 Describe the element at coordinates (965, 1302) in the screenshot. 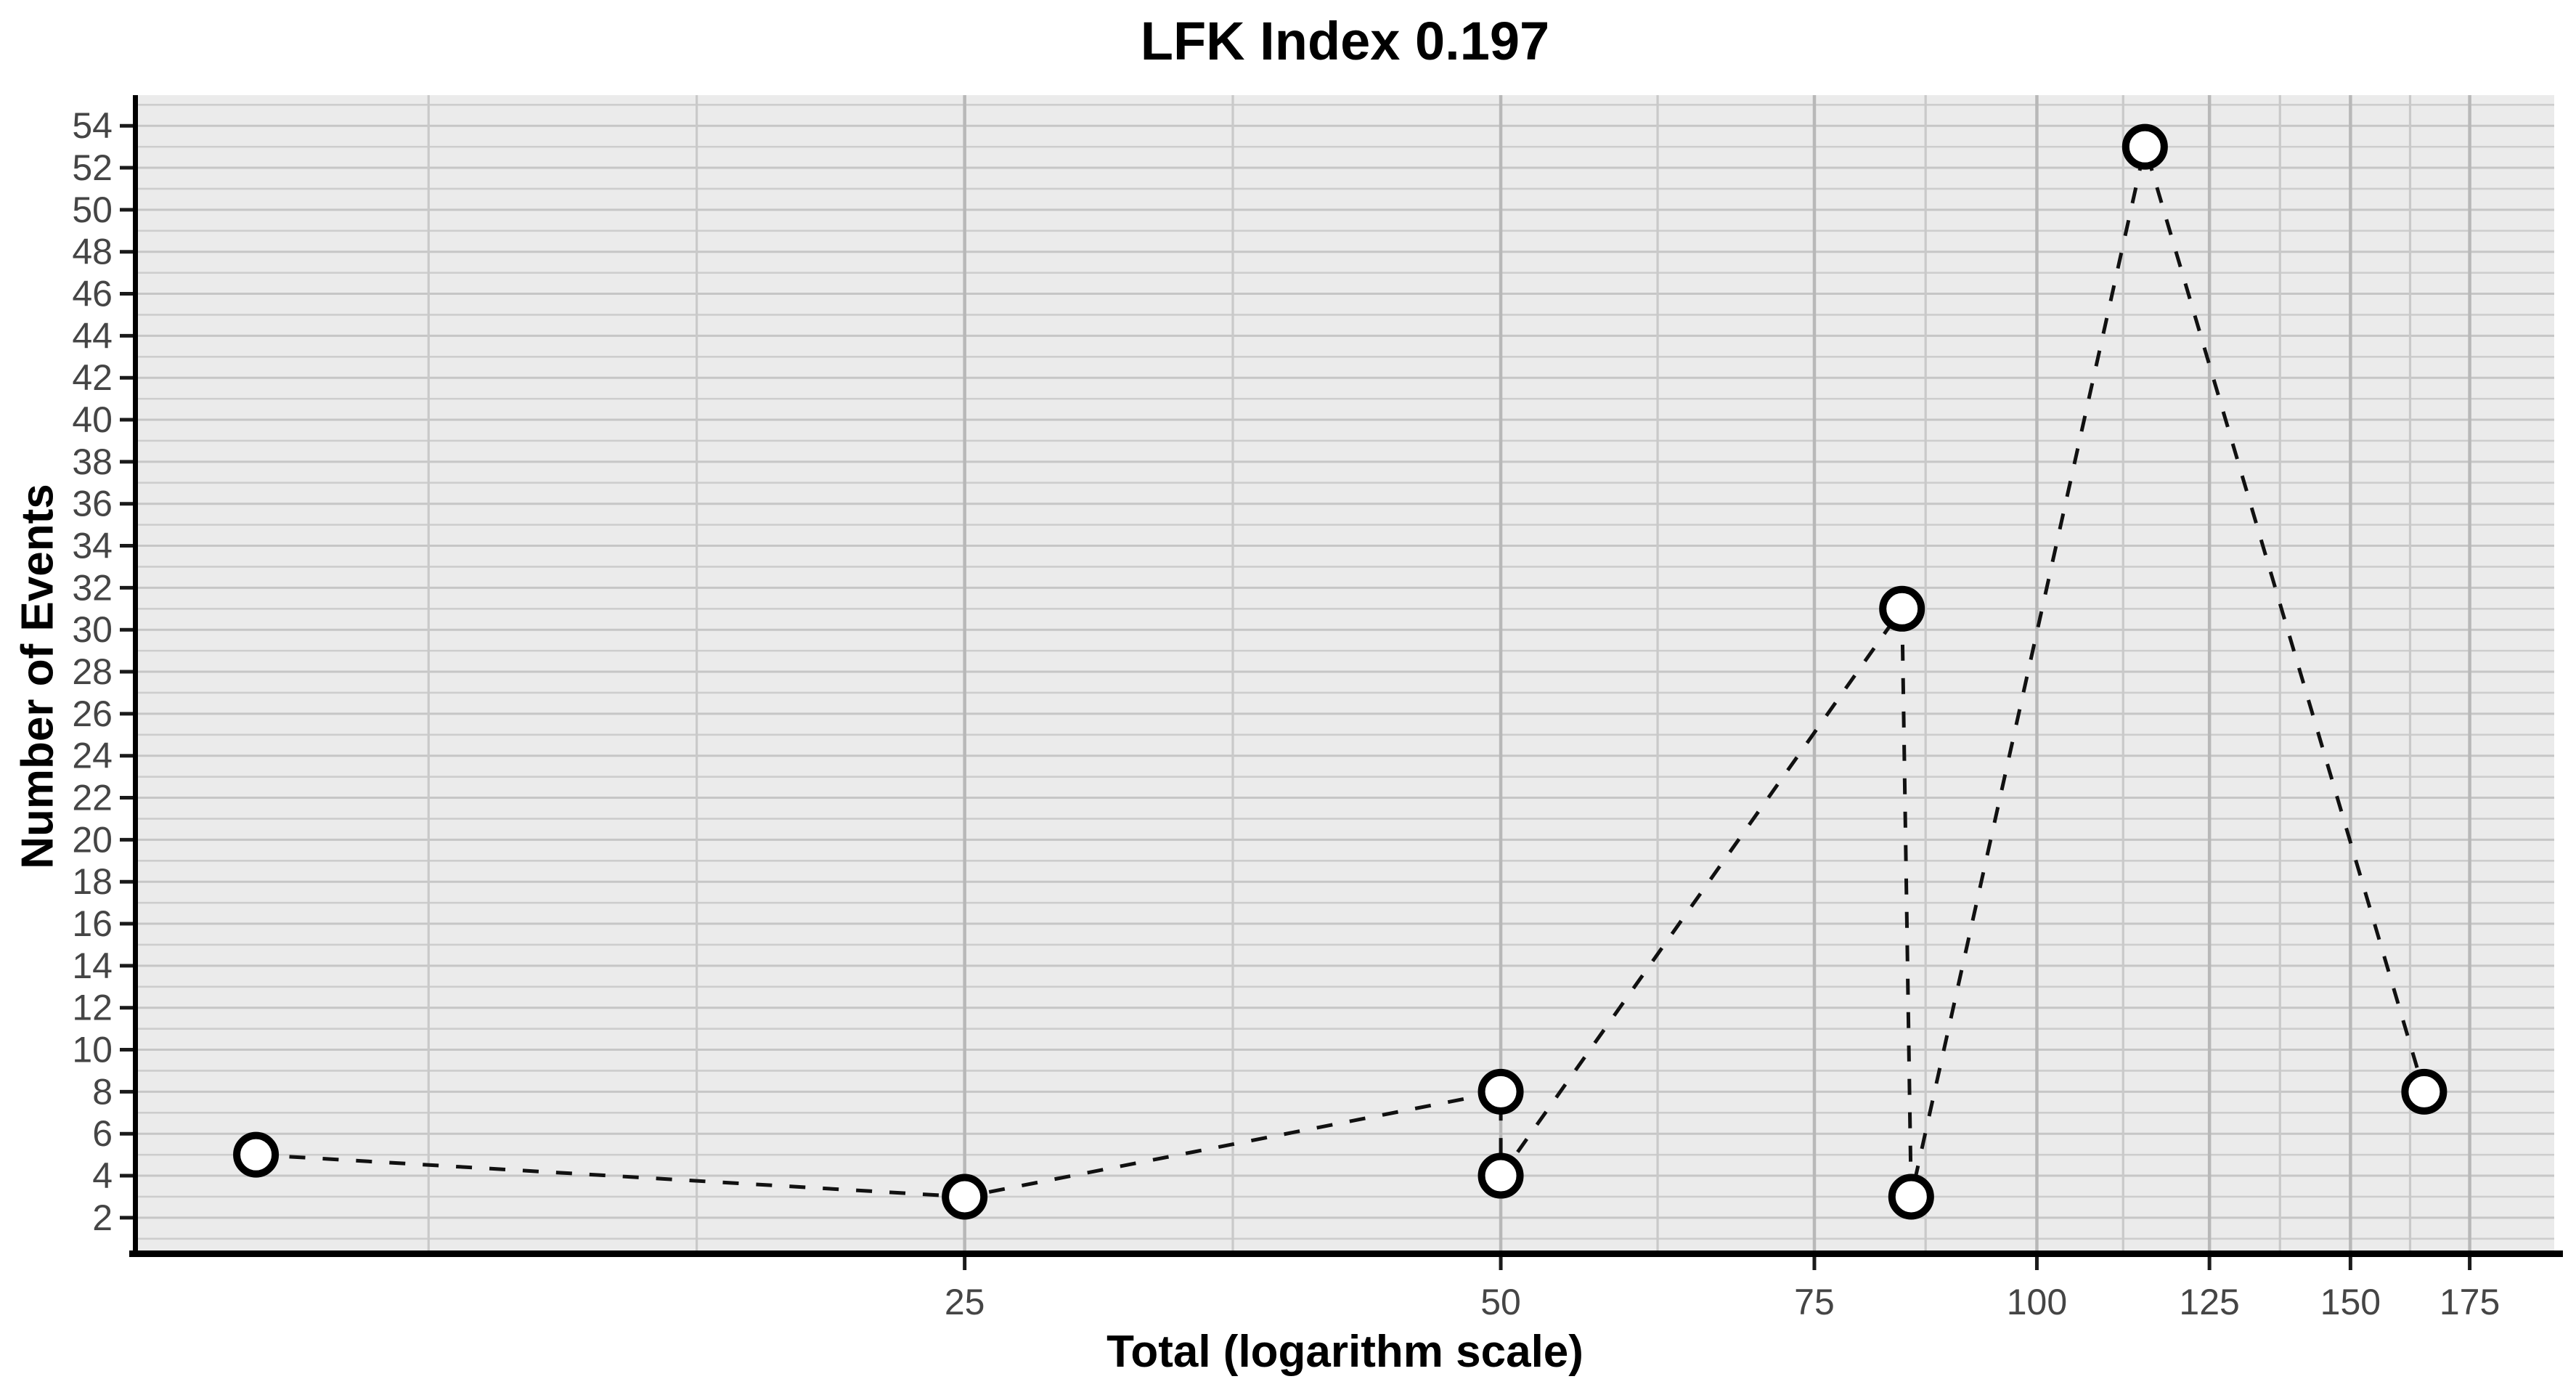

I see `x-tick-label: 25` at that location.